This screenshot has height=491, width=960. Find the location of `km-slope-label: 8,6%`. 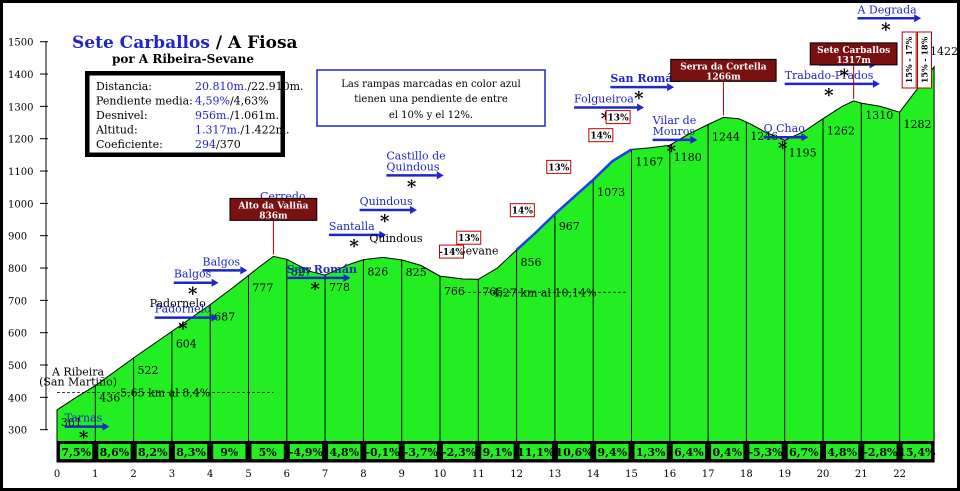

km-slope-label: 8,6% is located at coordinates (115, 452).